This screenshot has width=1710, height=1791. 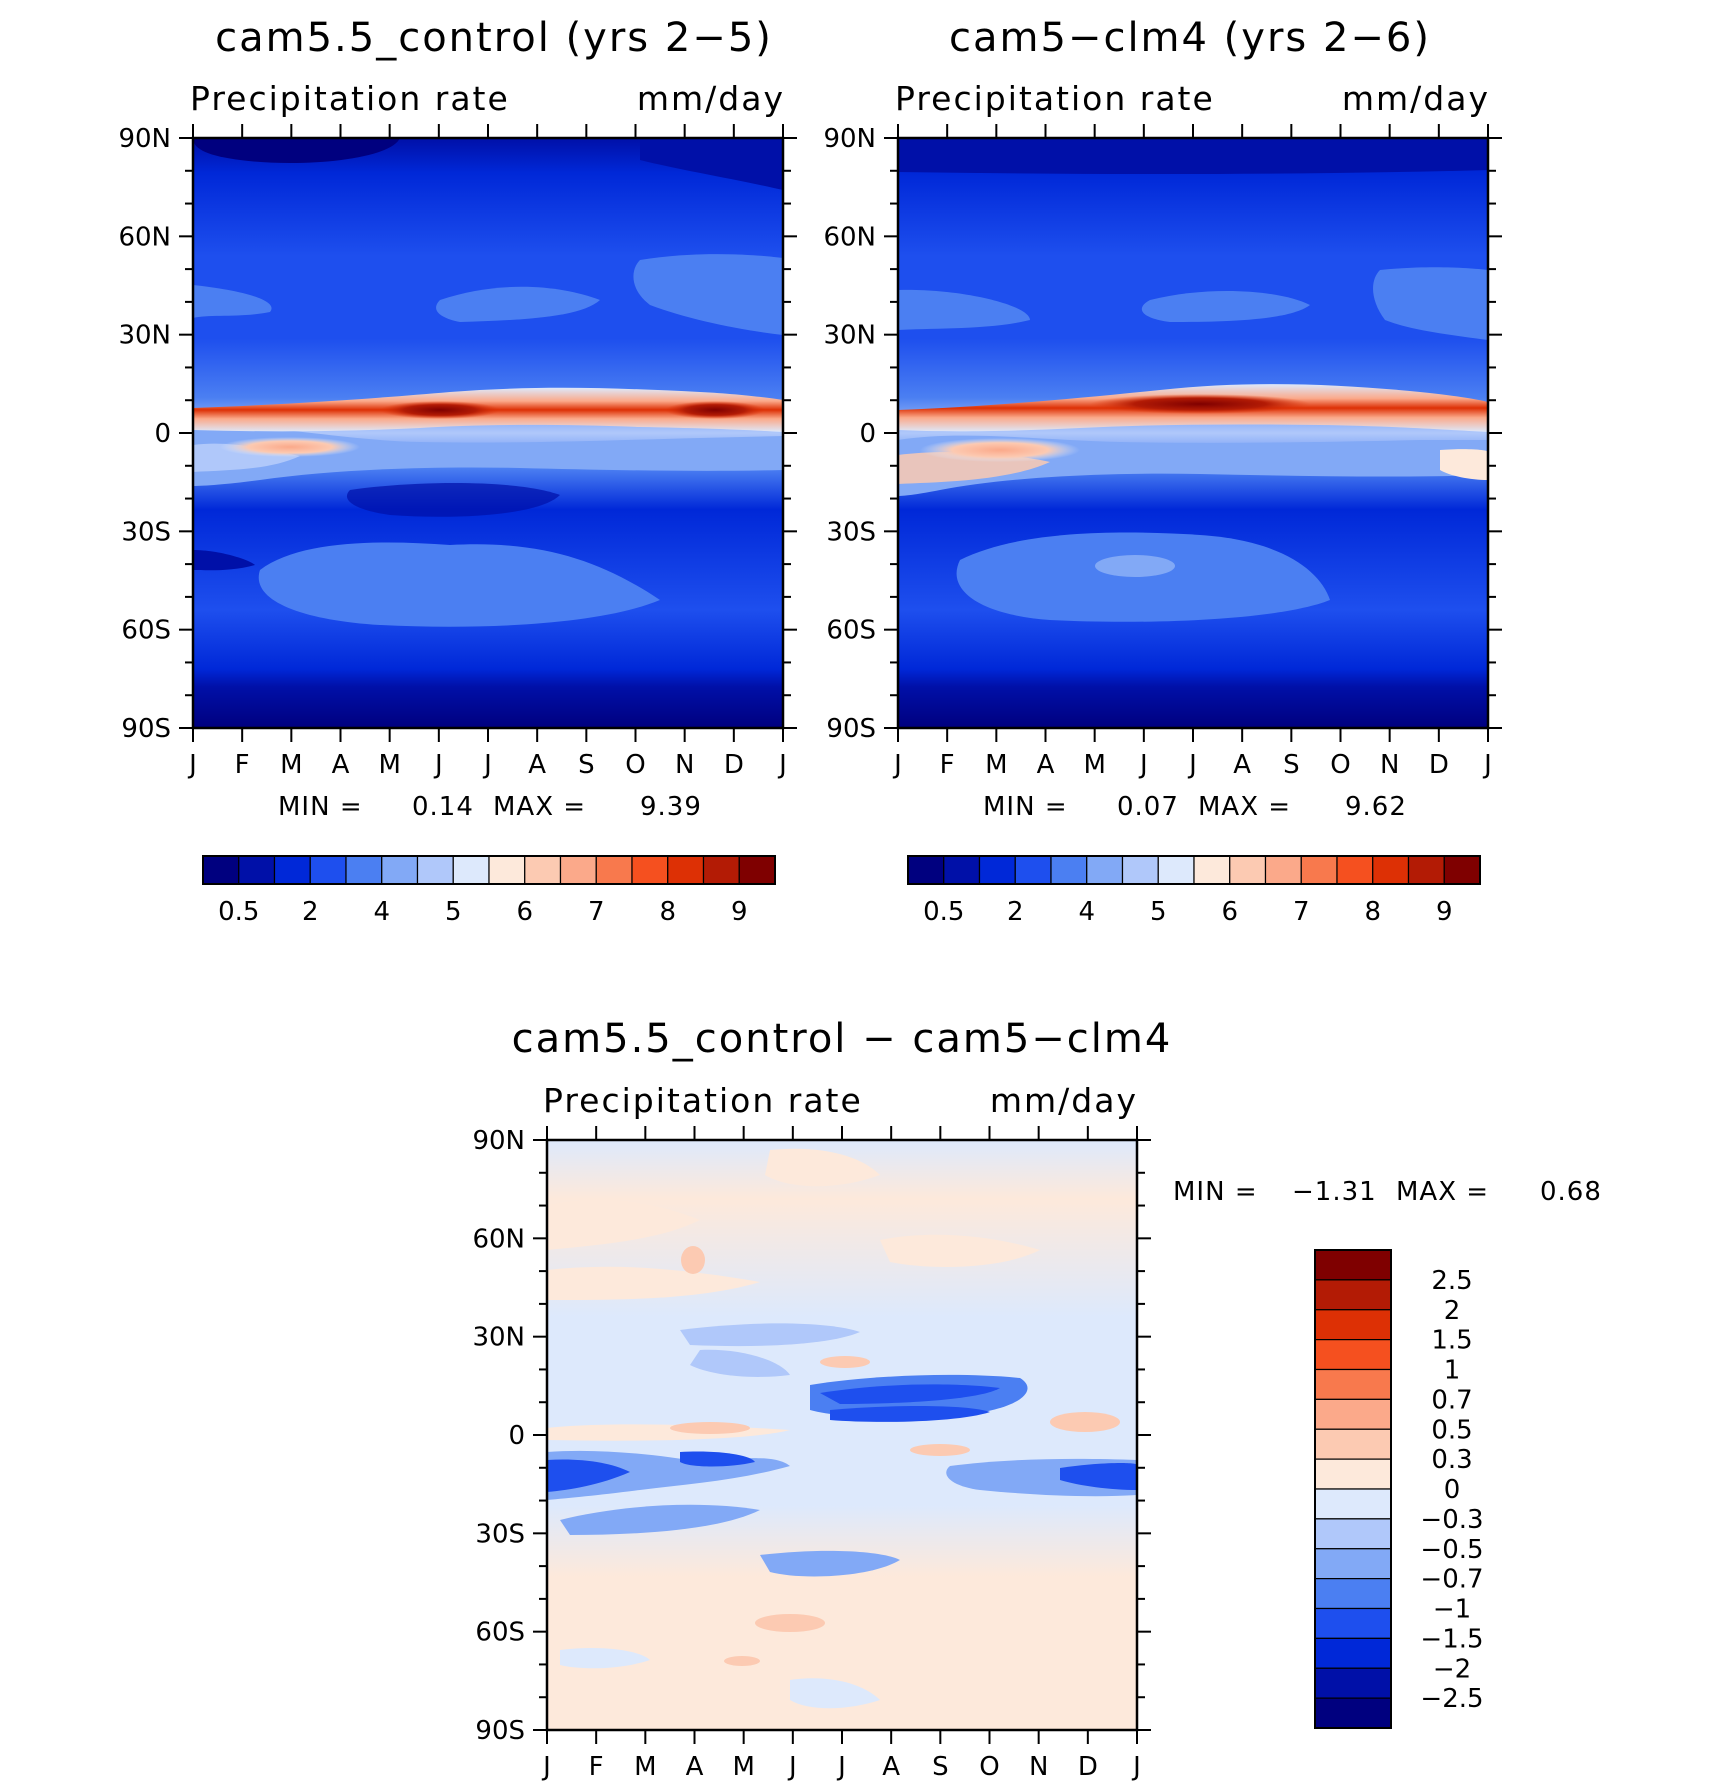 What do you see at coordinates (443, 807) in the screenshot?
I see `min-value: 0.14` at bounding box center [443, 807].